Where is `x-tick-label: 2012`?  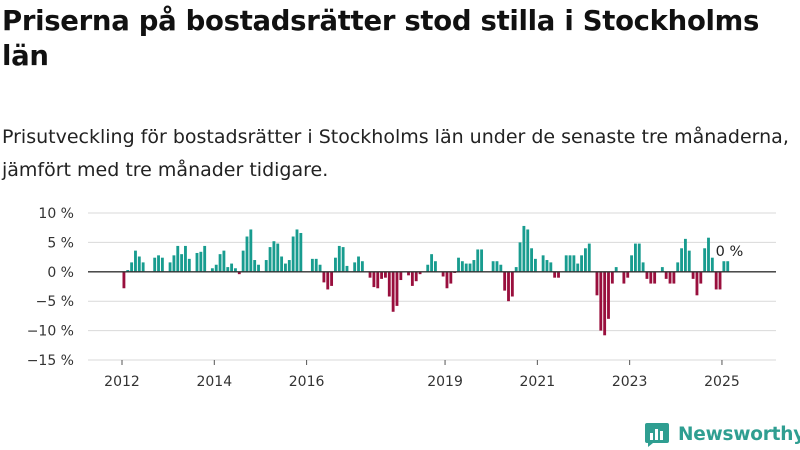
x-tick-label: 2012 is located at coordinates (122, 382).